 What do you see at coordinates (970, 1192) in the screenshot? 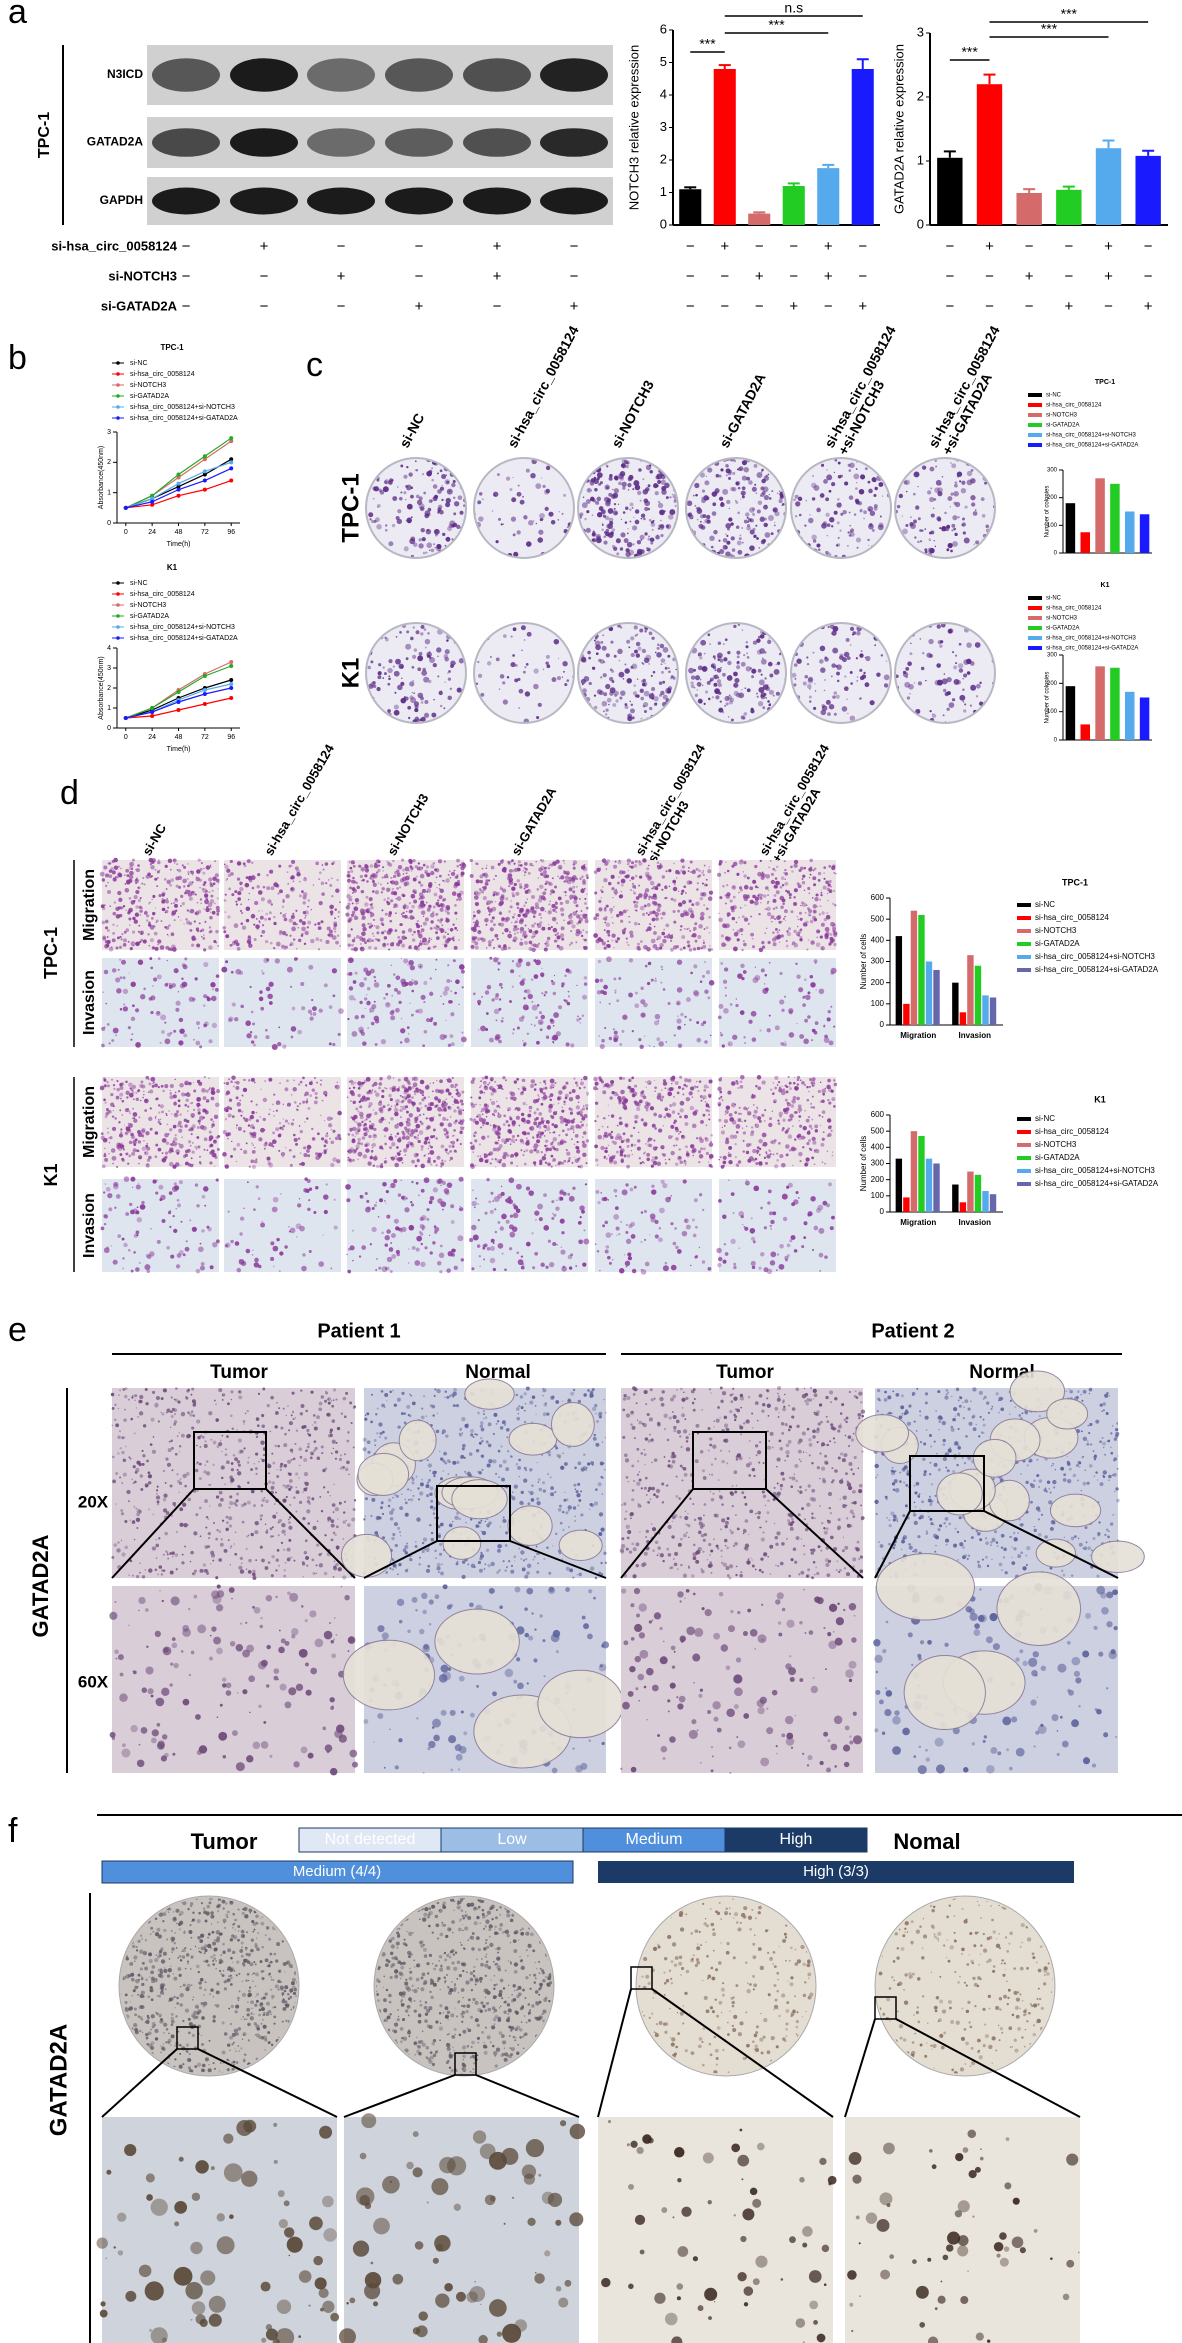
I see `bar` at bounding box center [970, 1192].